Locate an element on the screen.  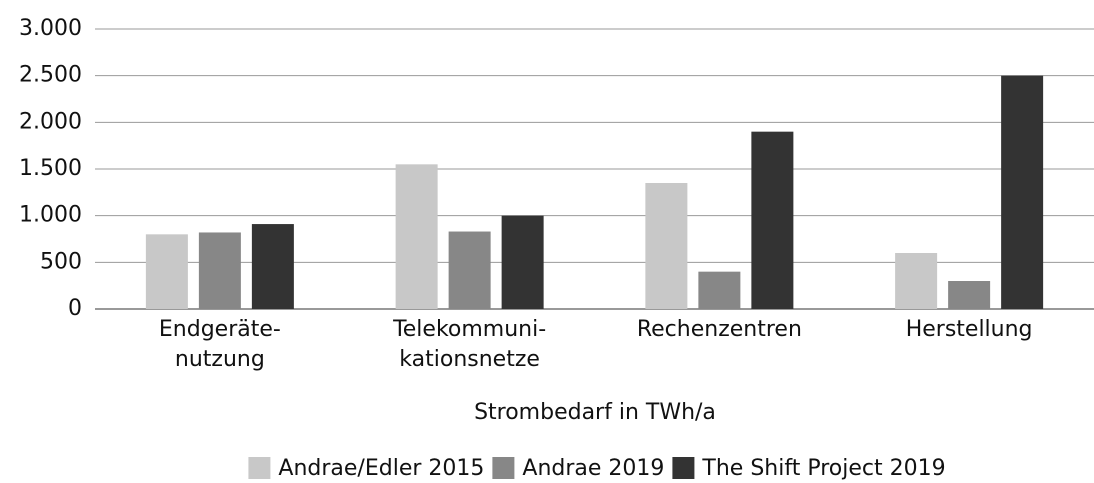
y-tick-label: 3.000 is located at coordinates (50, 28).